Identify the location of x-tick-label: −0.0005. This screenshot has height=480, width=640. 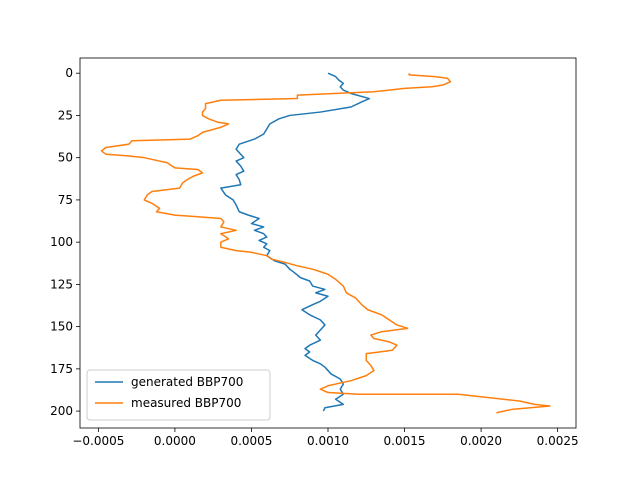
(98, 441).